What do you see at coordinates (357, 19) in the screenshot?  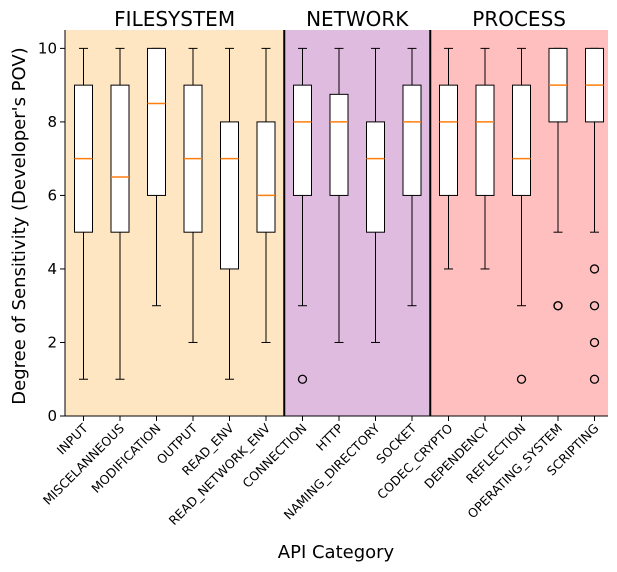 I see `group-title: NETWORK` at bounding box center [357, 19].